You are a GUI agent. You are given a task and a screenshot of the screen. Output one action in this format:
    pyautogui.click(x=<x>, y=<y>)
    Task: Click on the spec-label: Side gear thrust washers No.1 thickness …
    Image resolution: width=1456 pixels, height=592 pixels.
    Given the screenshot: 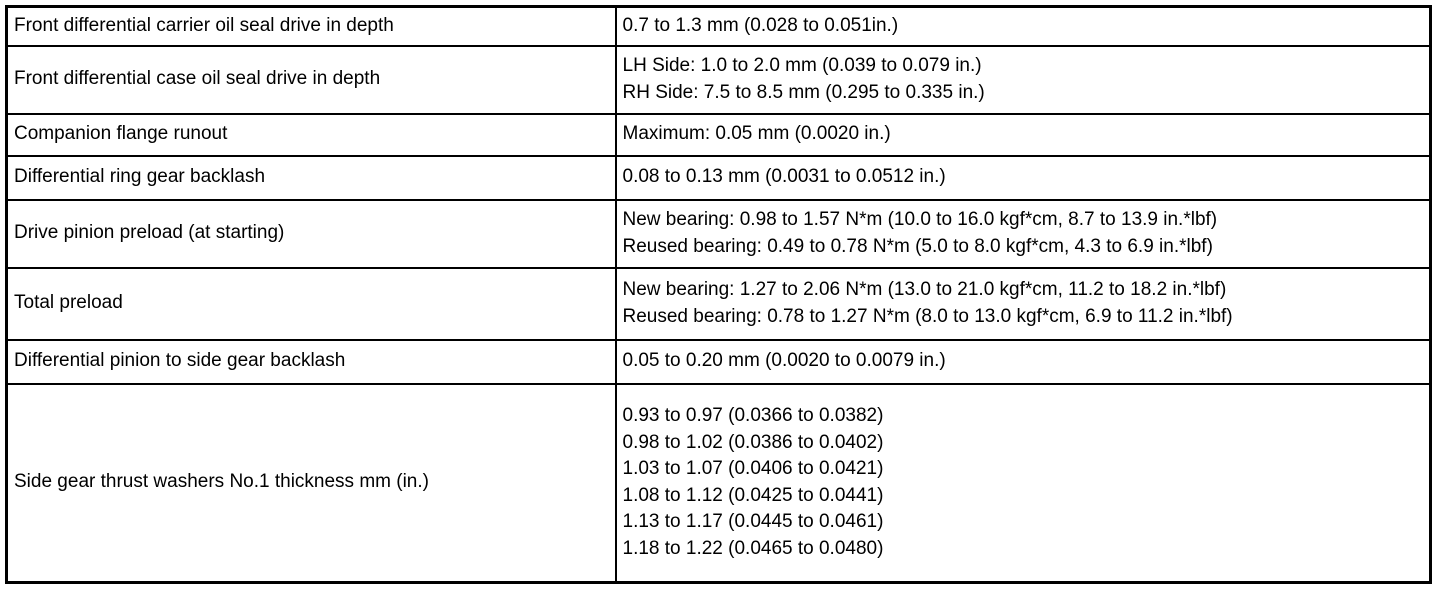 What is the action you would take?
    pyautogui.click(x=311, y=483)
    